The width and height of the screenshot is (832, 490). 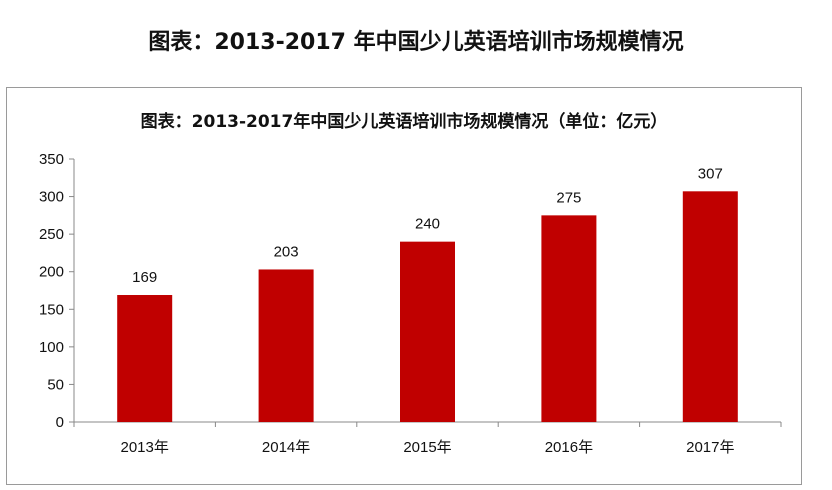 What do you see at coordinates (710, 447) in the screenshot?
I see `x-tick-label: 2017年` at bounding box center [710, 447].